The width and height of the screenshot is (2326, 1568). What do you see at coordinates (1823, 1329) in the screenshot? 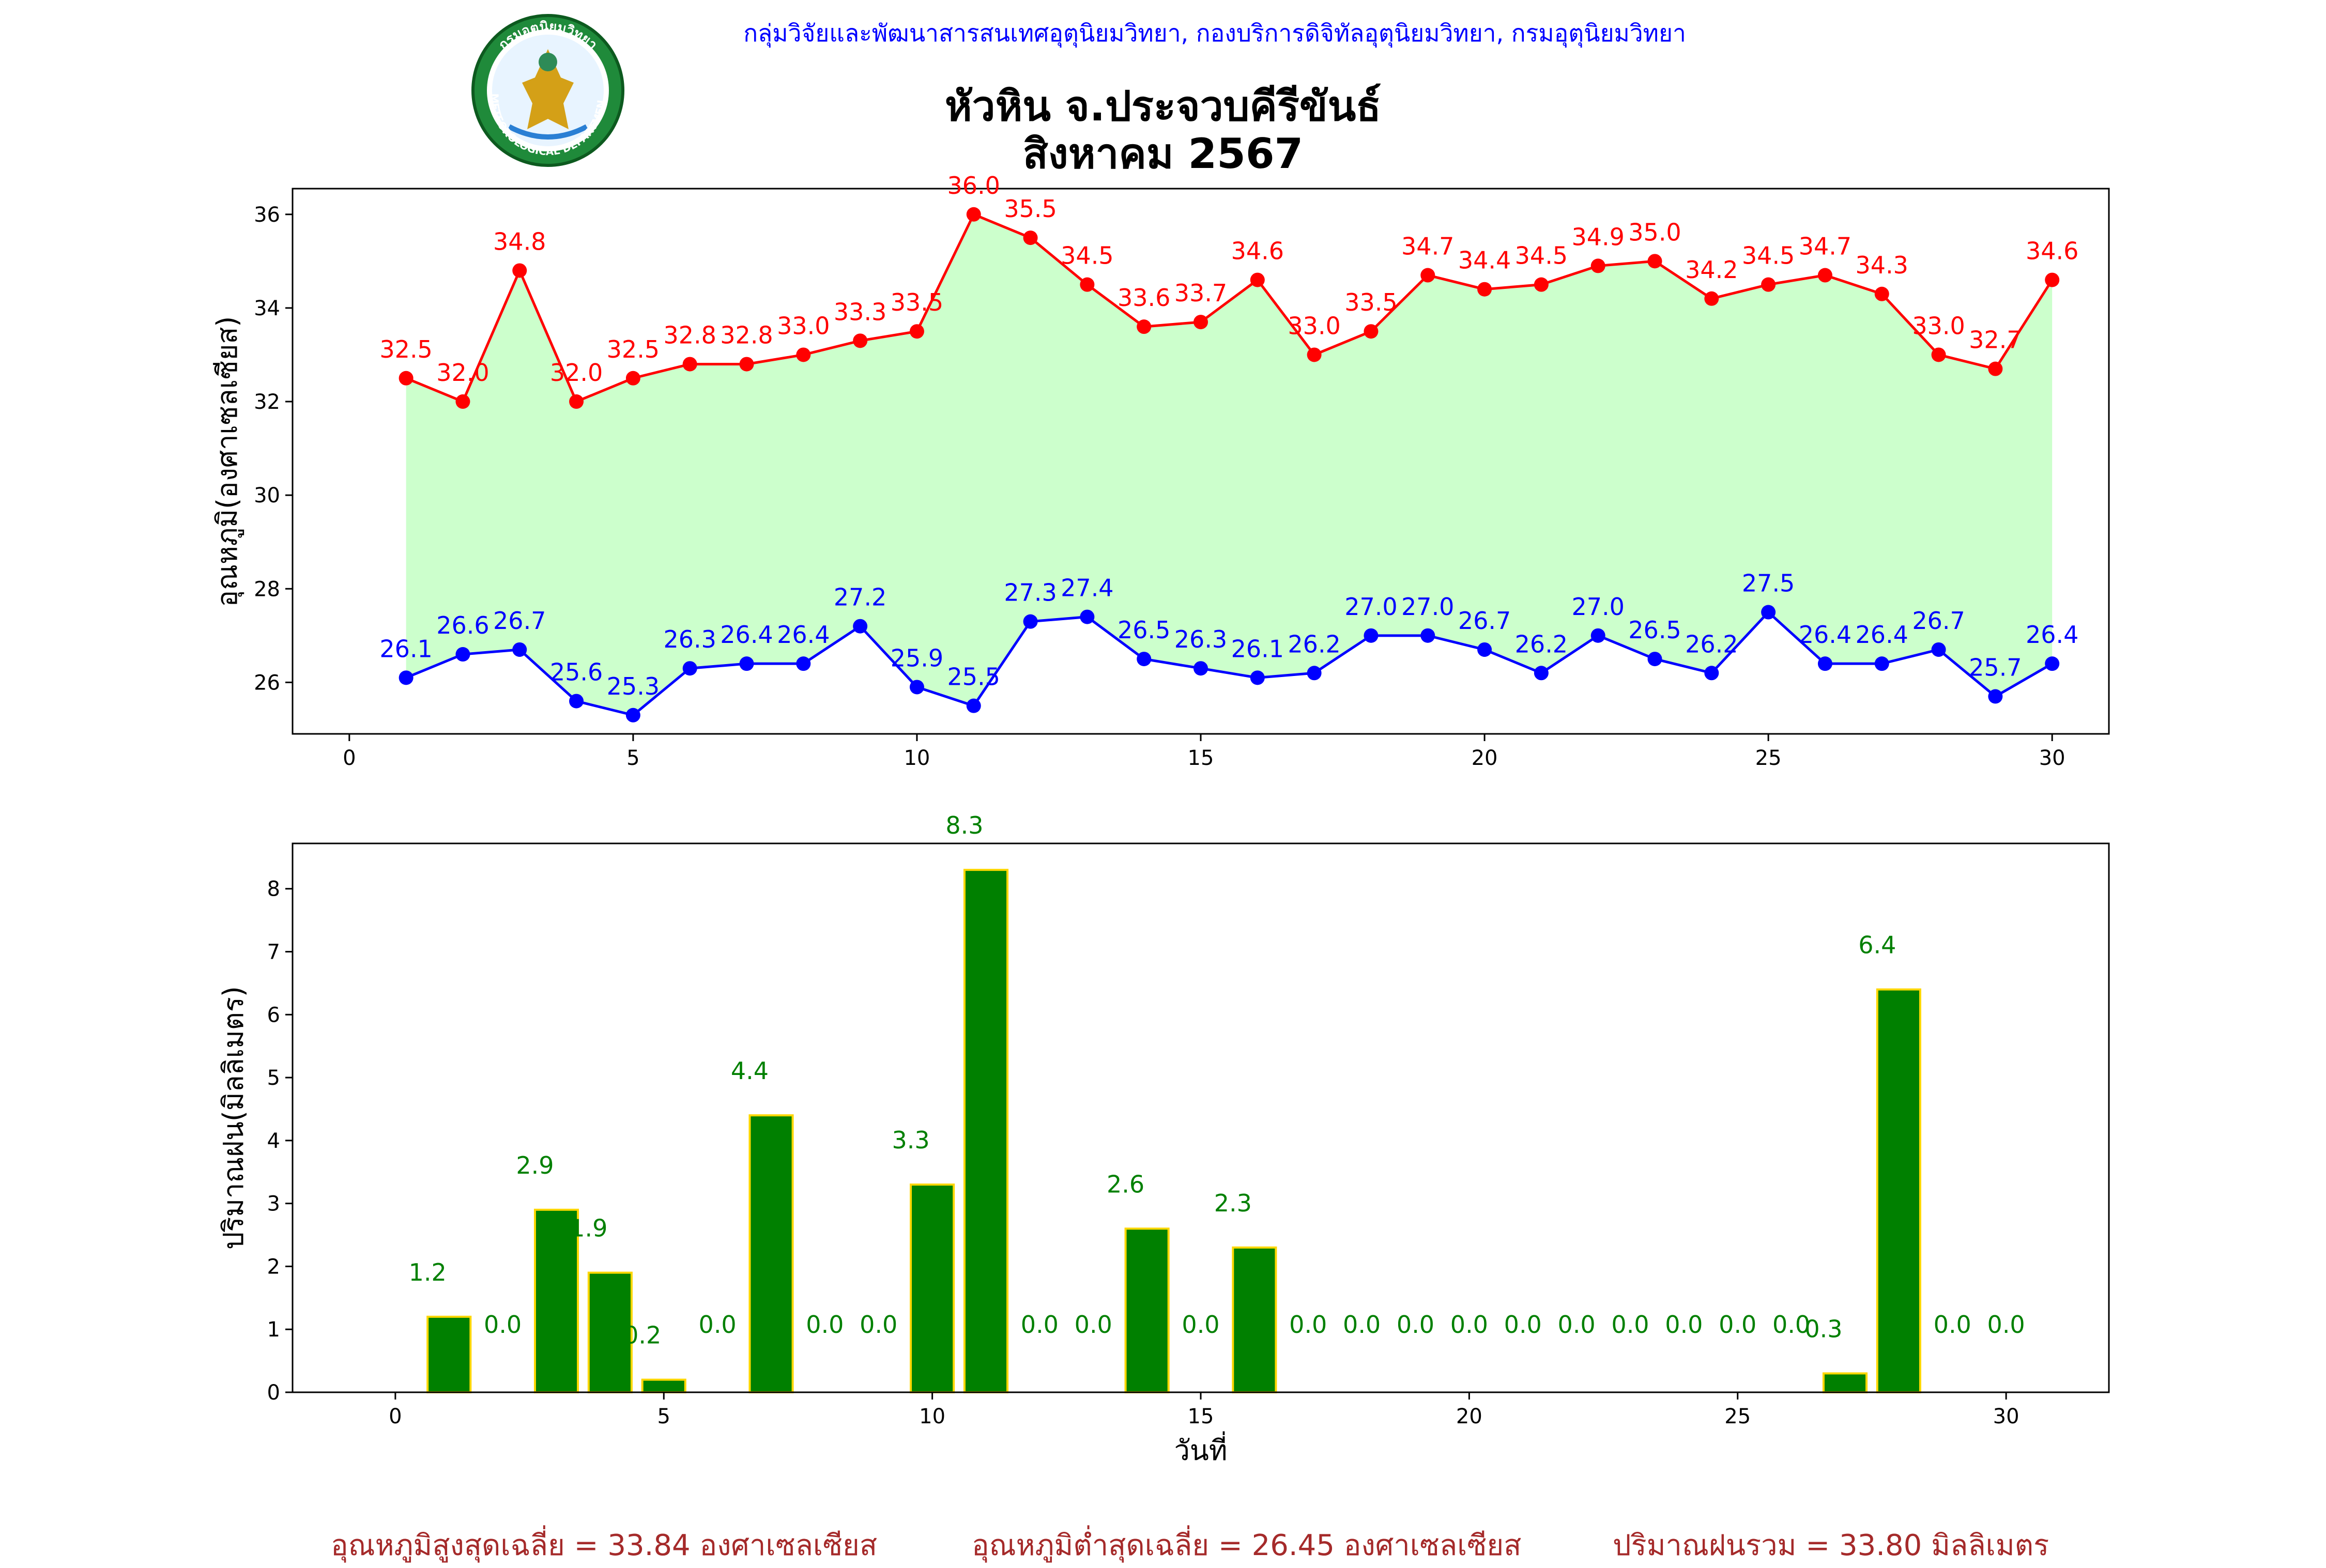
I see `rainfall-label: 0.3` at bounding box center [1823, 1329].